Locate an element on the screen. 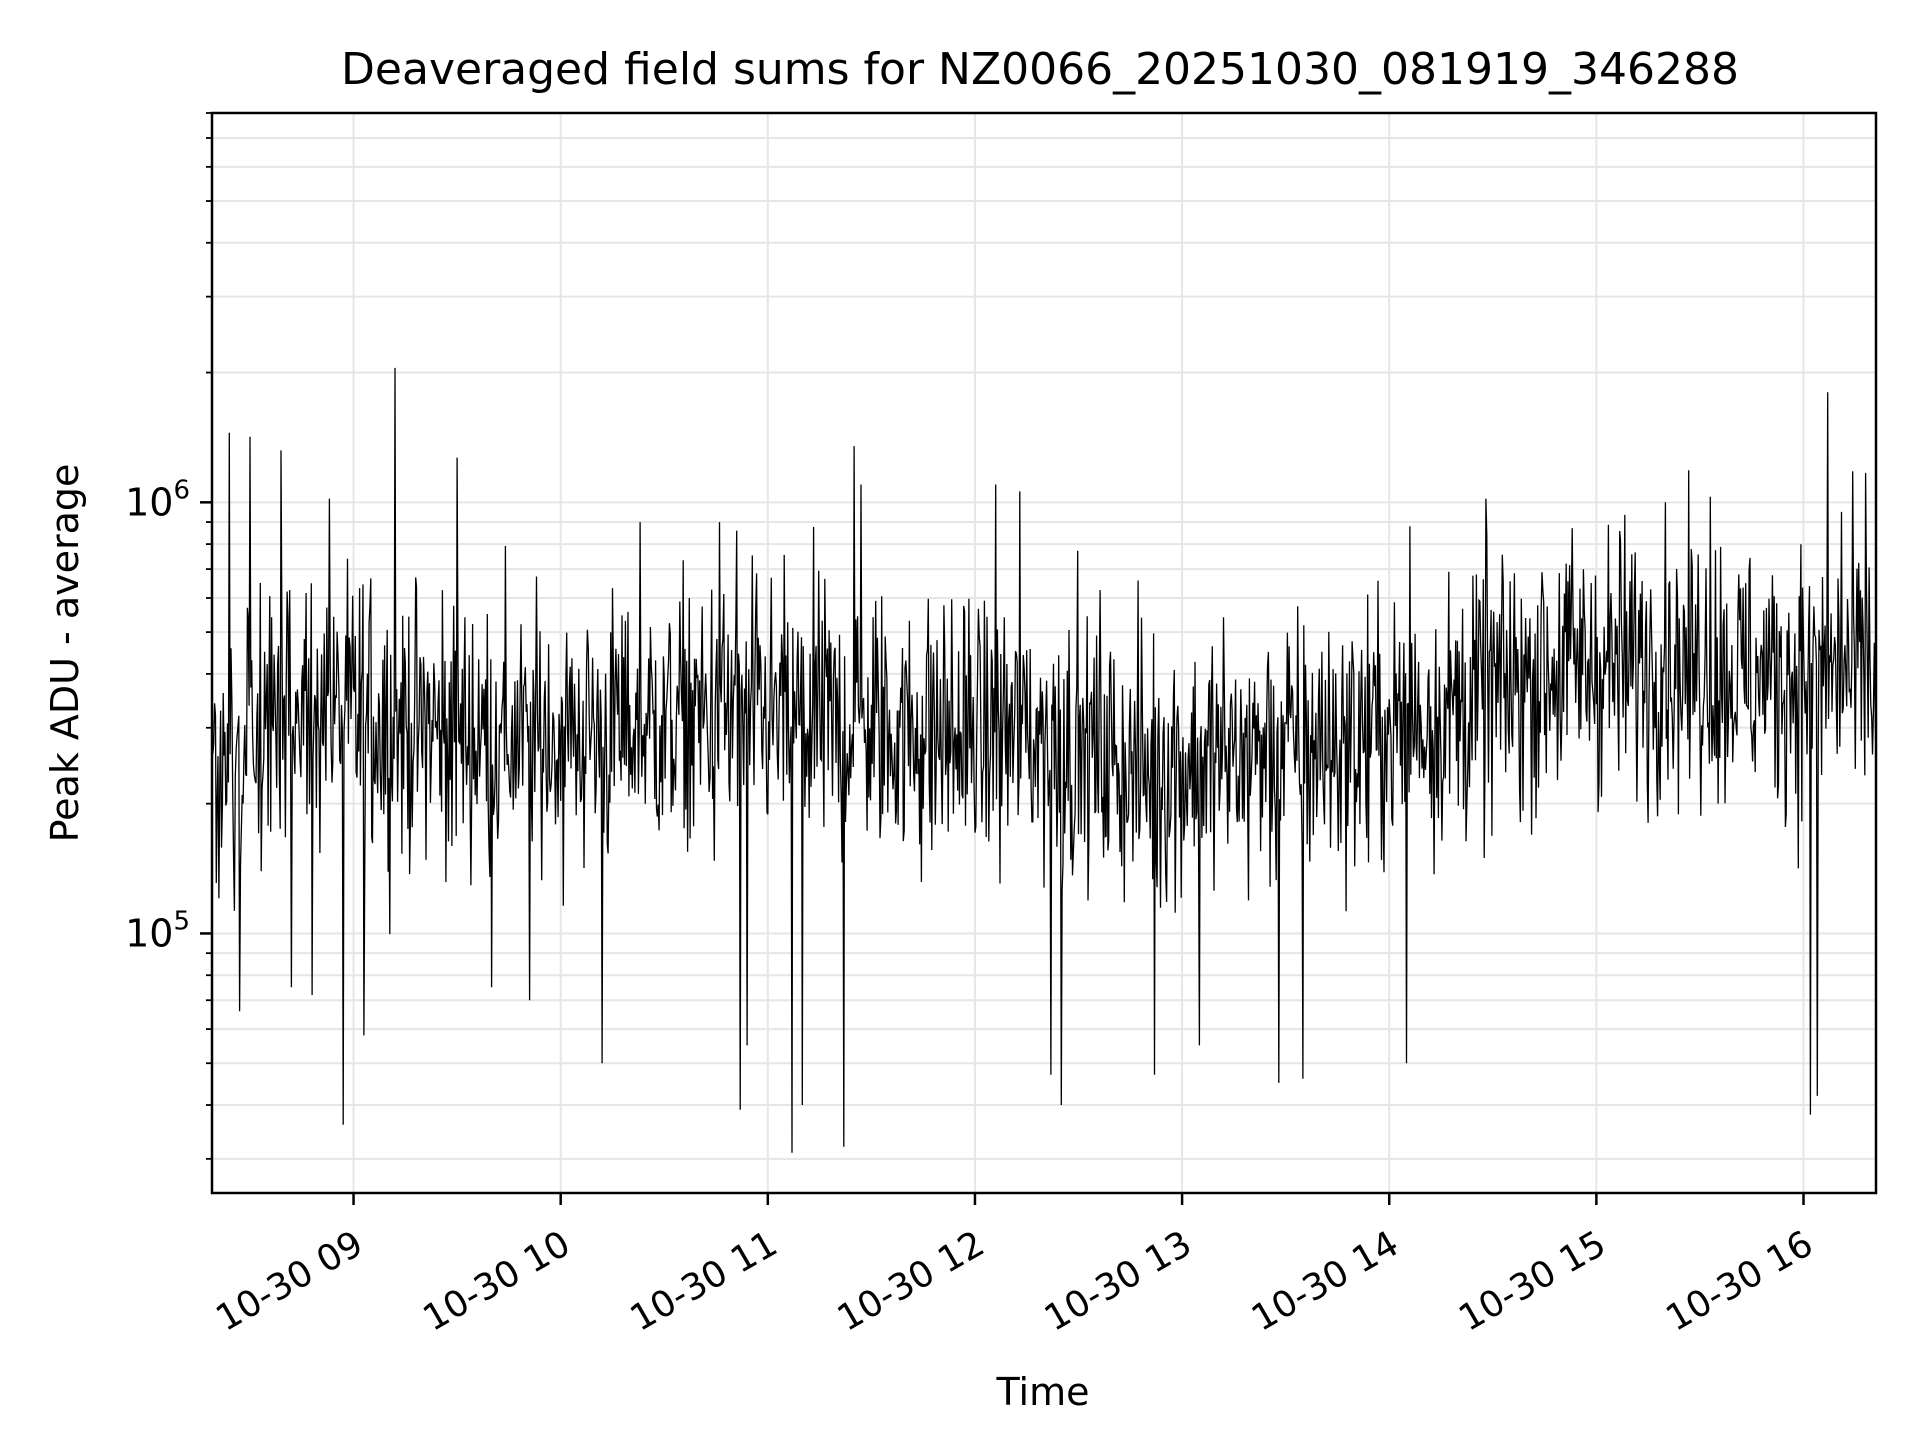 The height and width of the screenshot is (1440, 1920). y-axis-label: Peak ADU - average is located at coordinates (65, 653).